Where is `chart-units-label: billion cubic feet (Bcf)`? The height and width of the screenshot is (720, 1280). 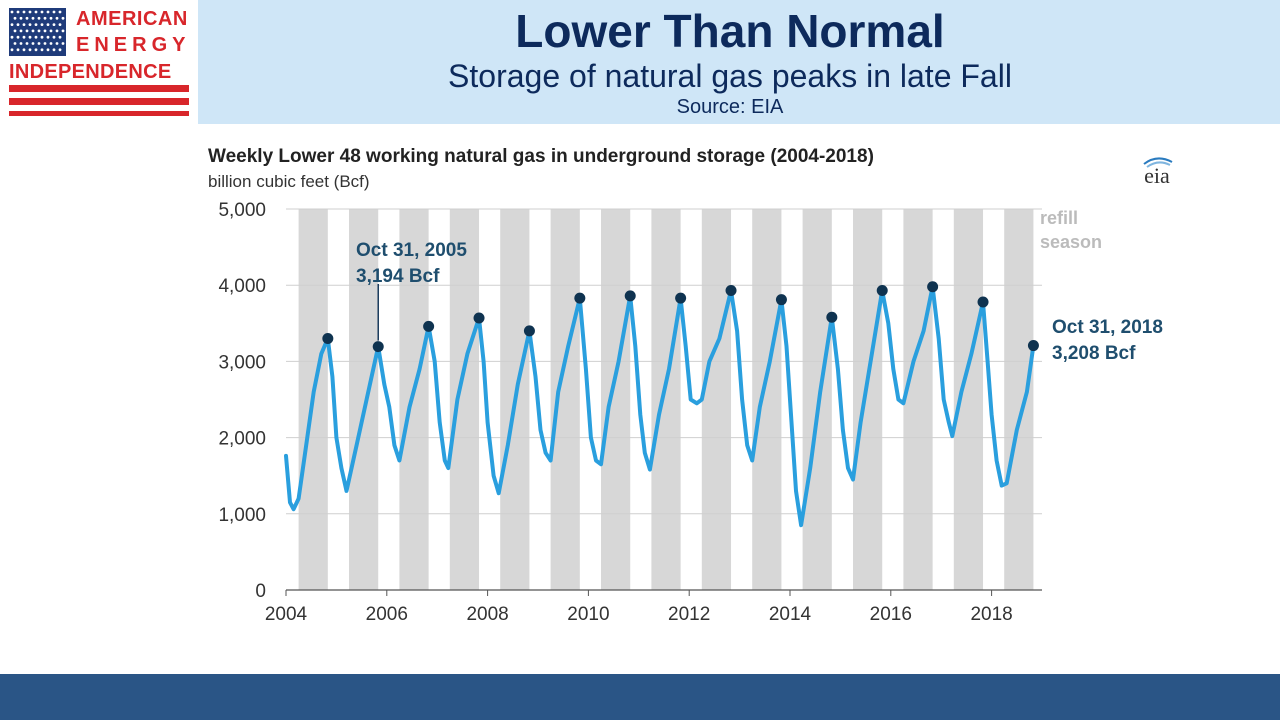 chart-units-label: billion cubic feet (Bcf) is located at coordinates (289, 181).